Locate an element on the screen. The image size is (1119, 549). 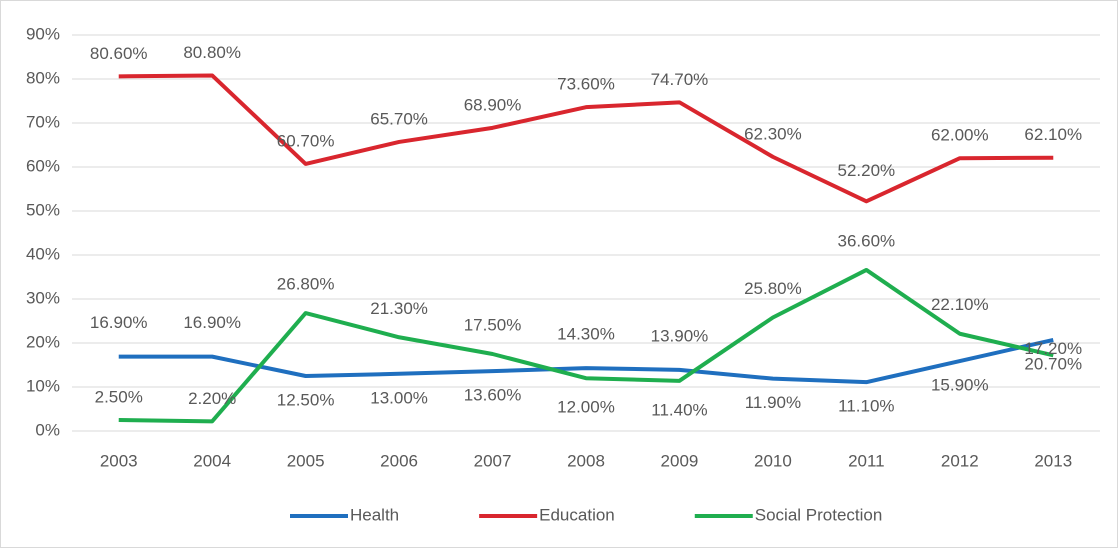
data-label: 12.00% is located at coordinates (586, 407).